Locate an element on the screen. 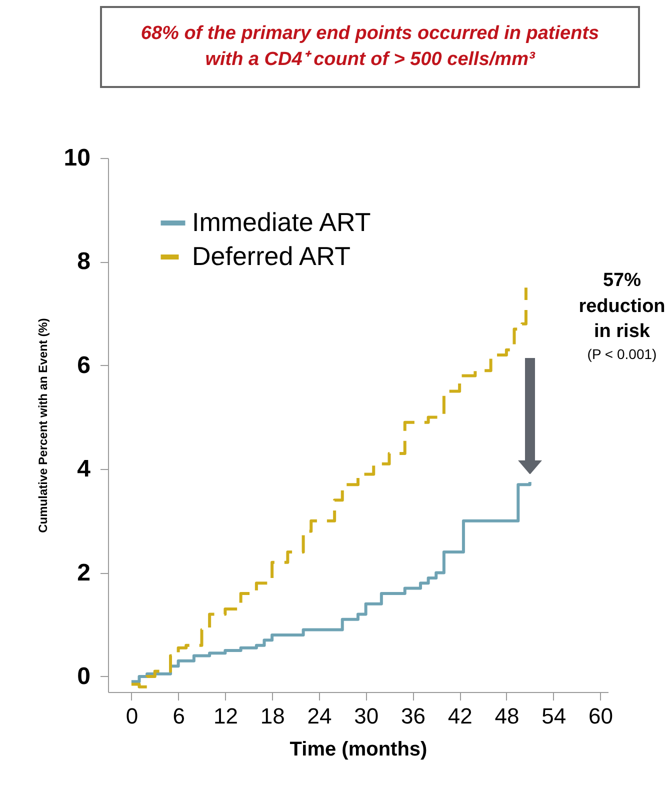 This screenshot has width=670, height=795. x-tick-label: 54 is located at coordinates (554, 716).